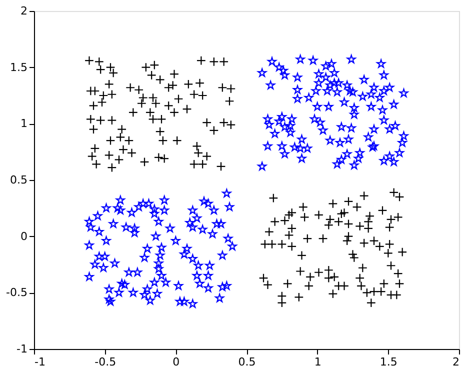  I want to click on y-tick-label: 2, so click(24, 11).